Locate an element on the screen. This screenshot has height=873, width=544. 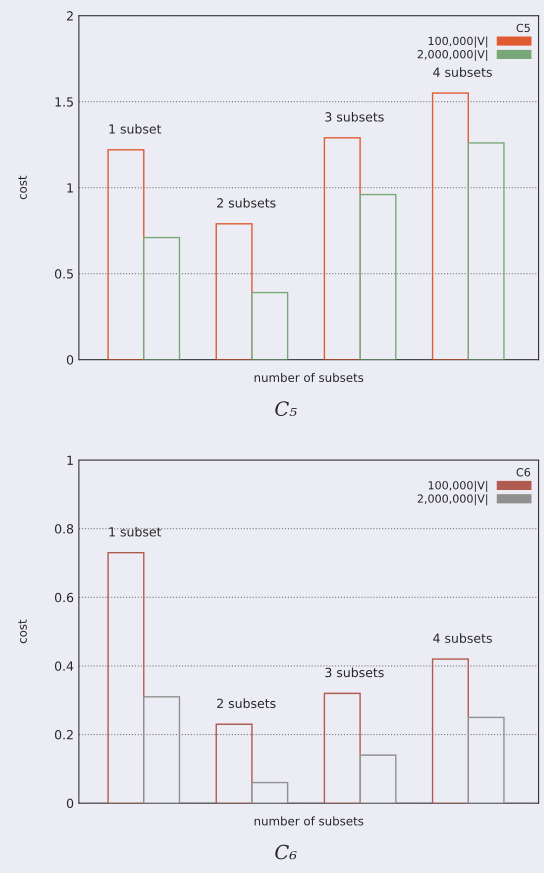
text: C₆ is located at coordinates (286, 852).